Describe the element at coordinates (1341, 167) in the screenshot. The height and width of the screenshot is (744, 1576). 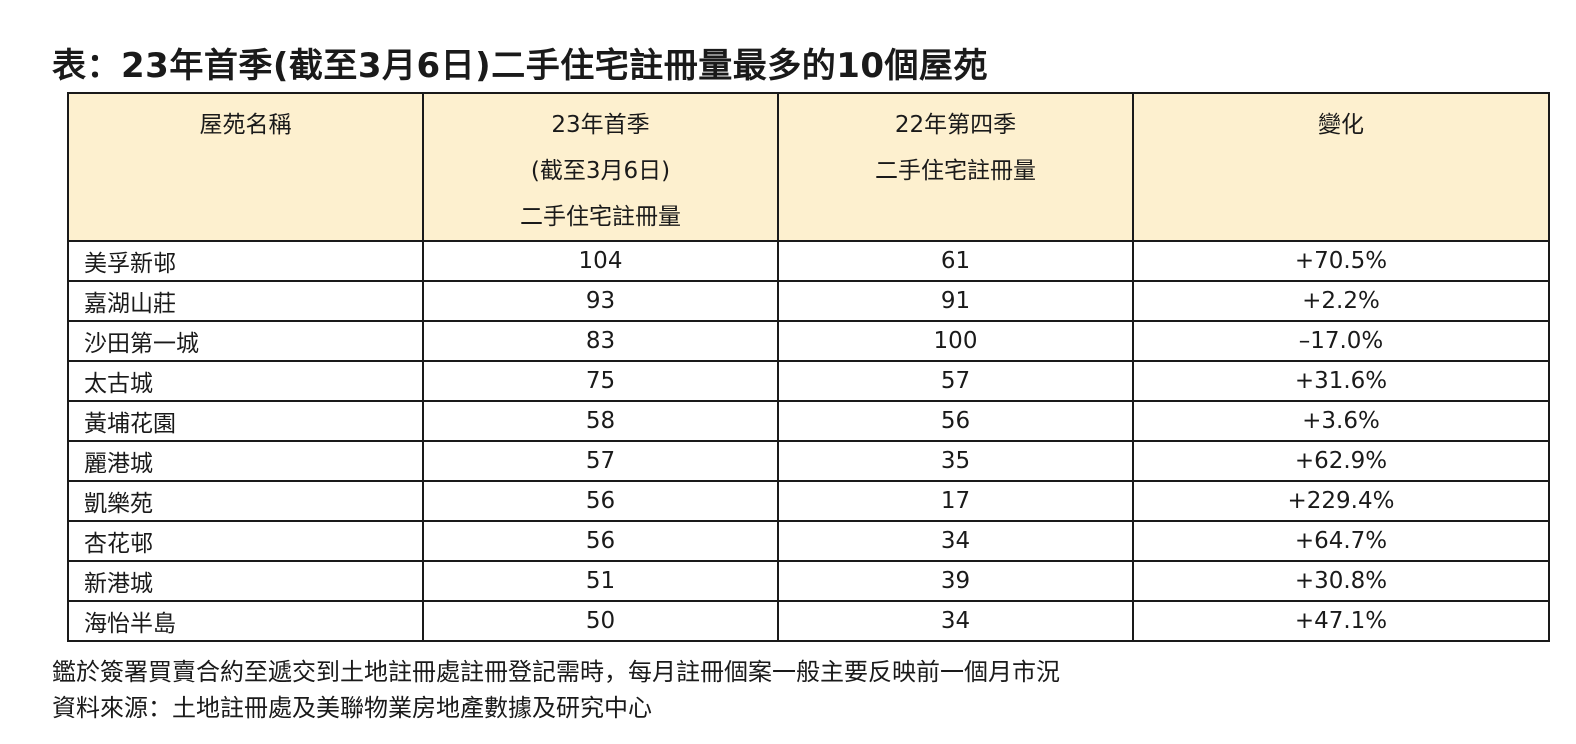
I see `header-change: 變化` at that location.